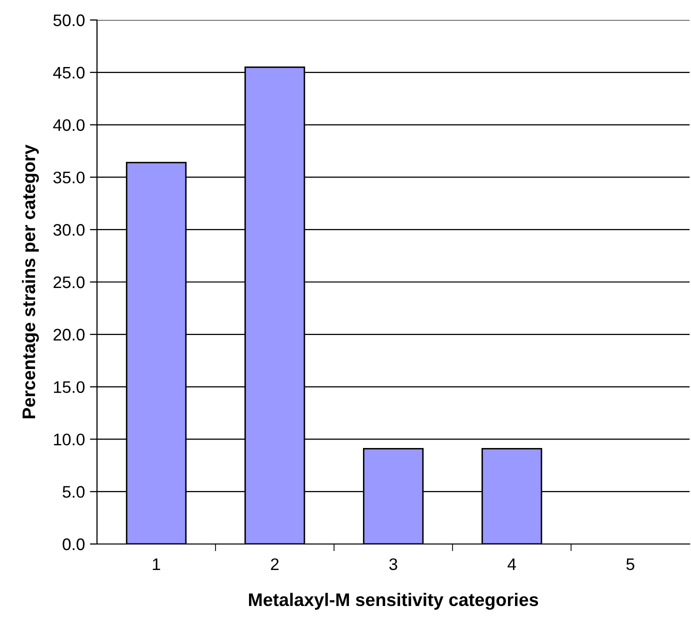 The image size is (691, 635). What do you see at coordinates (69, 125) in the screenshot?
I see `y-tick-label: 40.0` at bounding box center [69, 125].